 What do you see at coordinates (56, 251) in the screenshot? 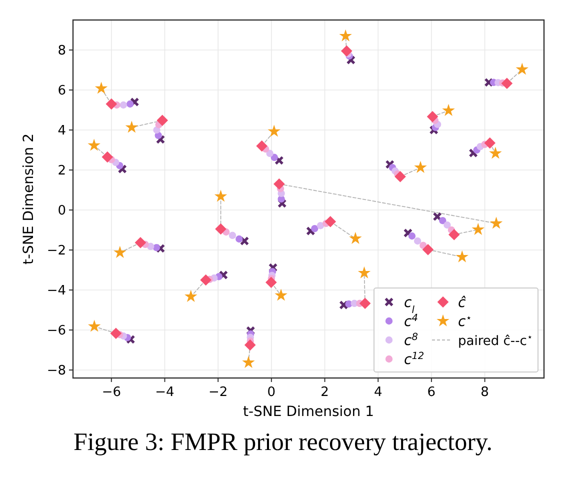
I see `y-tick-label: −2` at bounding box center [56, 251].